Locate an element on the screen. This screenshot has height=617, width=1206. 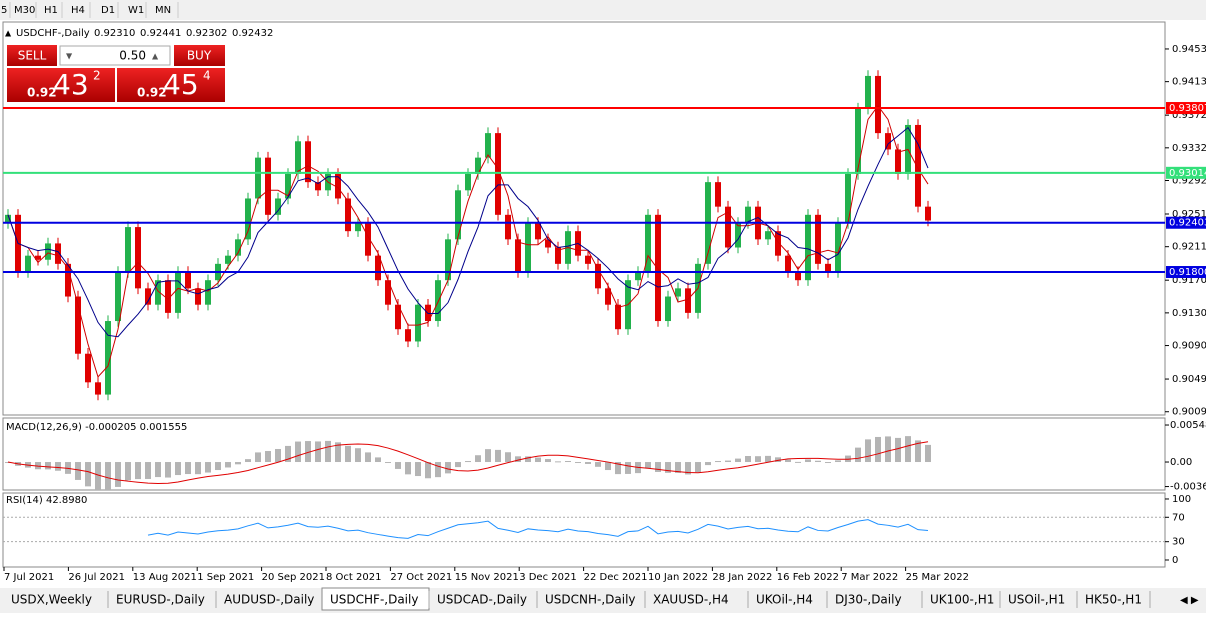
bid-big: 0.92 is located at coordinates (42, 93).